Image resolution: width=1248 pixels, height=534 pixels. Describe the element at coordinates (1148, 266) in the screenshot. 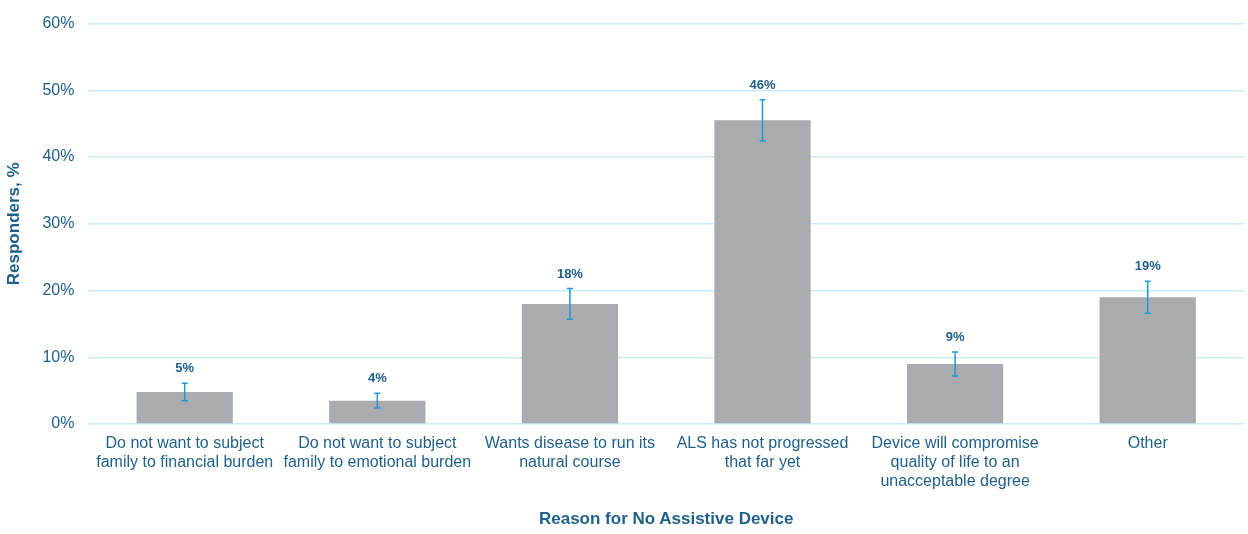

I see `data-label: 19%` at that location.